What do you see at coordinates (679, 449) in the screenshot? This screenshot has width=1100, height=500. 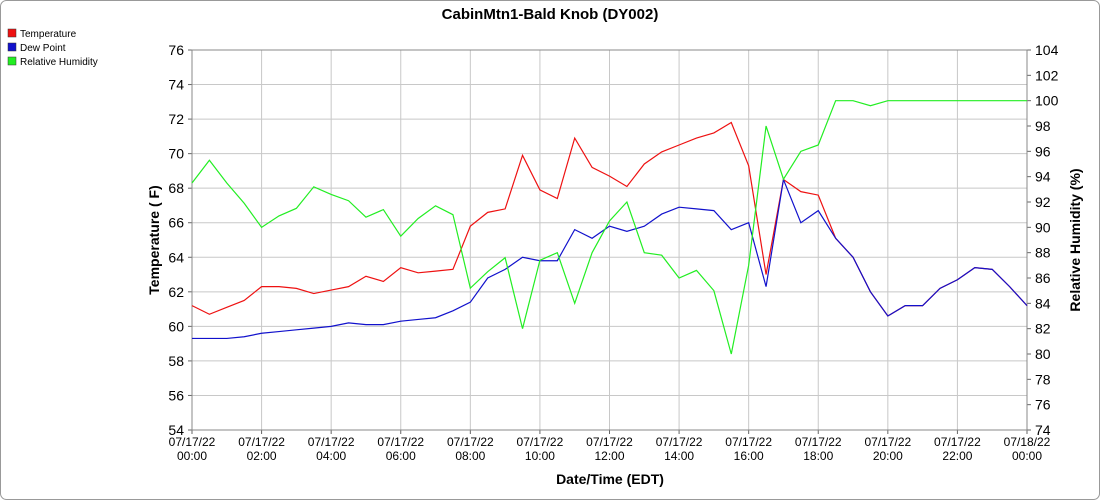 I see `x-tick-label: 07/17/22 14:00` at bounding box center [679, 449].